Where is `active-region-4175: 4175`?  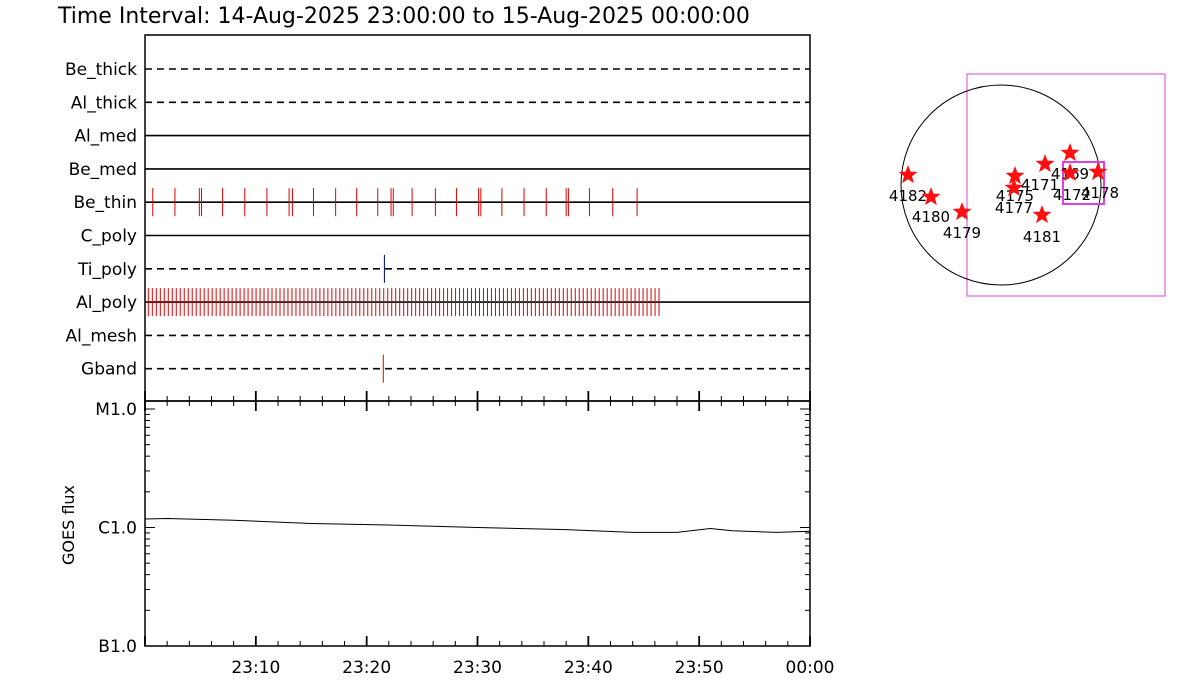
active-region-4175: 4175 is located at coordinates (1015, 185).